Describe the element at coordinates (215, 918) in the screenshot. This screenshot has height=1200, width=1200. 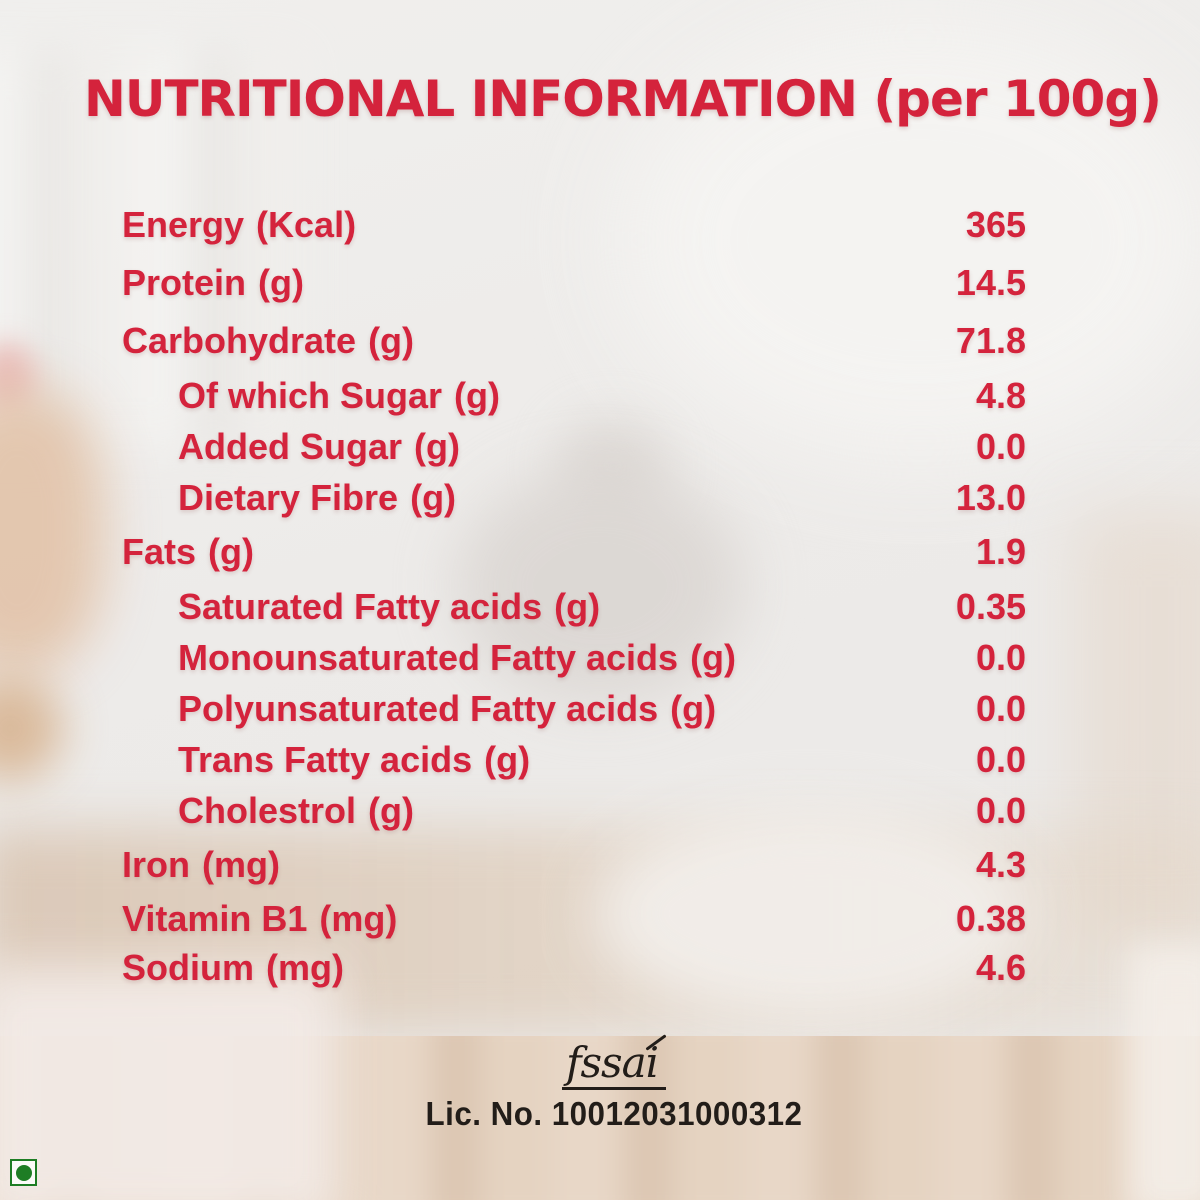
I see `nutrient-label: Vitamin B1` at that location.